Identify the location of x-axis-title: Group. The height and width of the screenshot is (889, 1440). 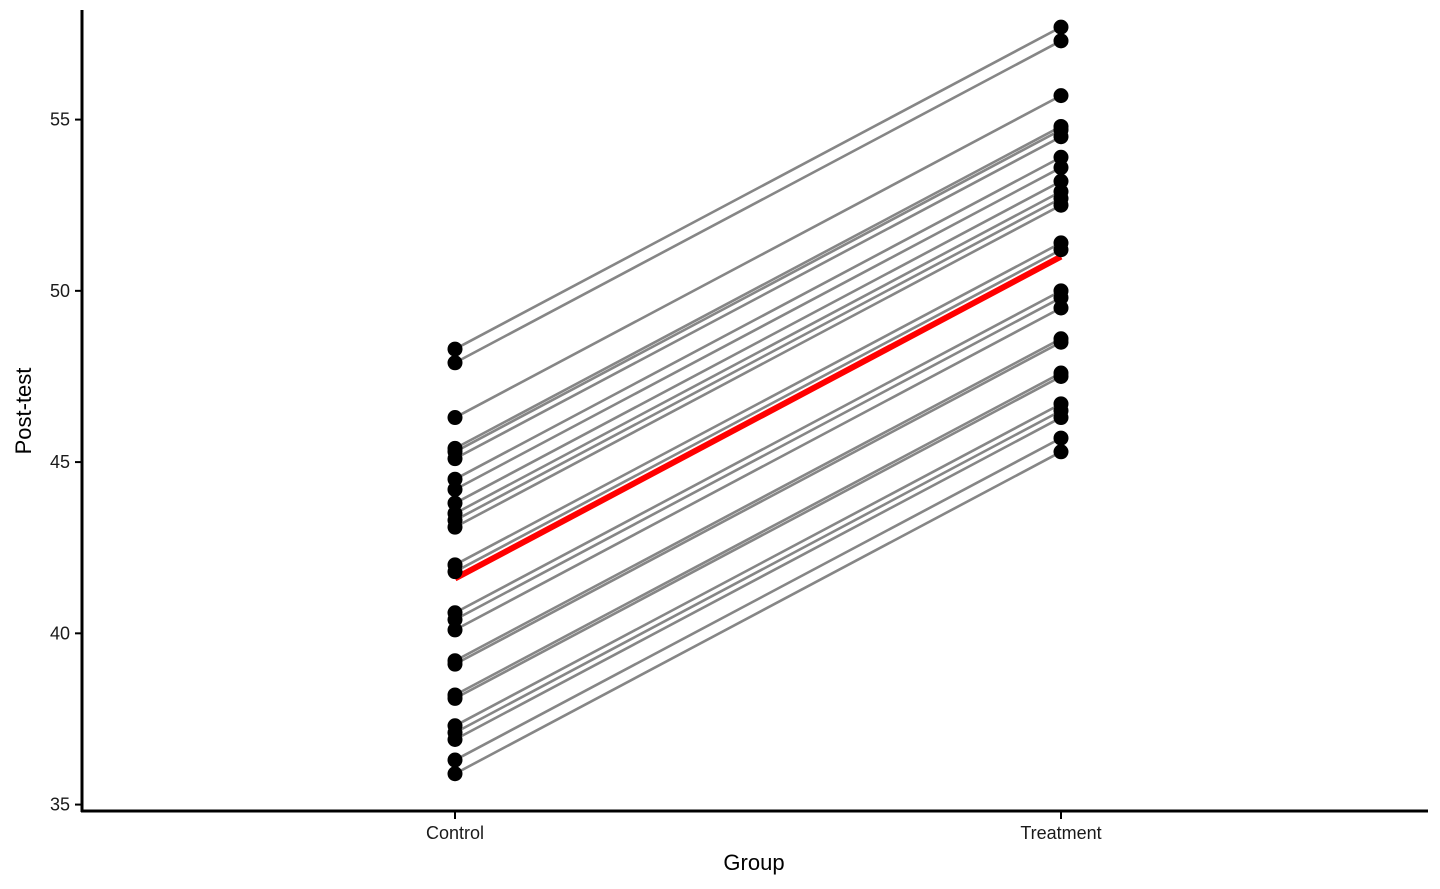
(753, 862).